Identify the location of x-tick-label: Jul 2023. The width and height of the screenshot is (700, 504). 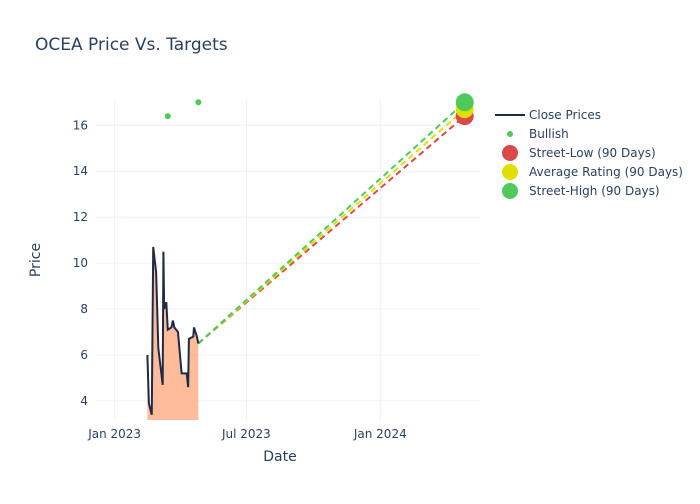
(246, 434).